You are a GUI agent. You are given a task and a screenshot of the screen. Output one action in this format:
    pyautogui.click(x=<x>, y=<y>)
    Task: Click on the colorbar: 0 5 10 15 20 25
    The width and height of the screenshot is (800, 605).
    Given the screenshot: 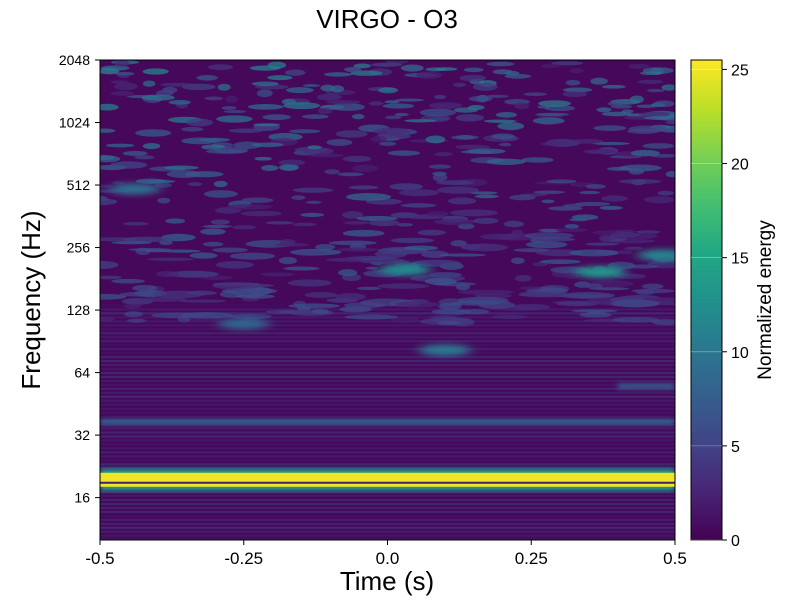 What is the action you would take?
    pyautogui.click(x=719, y=304)
    